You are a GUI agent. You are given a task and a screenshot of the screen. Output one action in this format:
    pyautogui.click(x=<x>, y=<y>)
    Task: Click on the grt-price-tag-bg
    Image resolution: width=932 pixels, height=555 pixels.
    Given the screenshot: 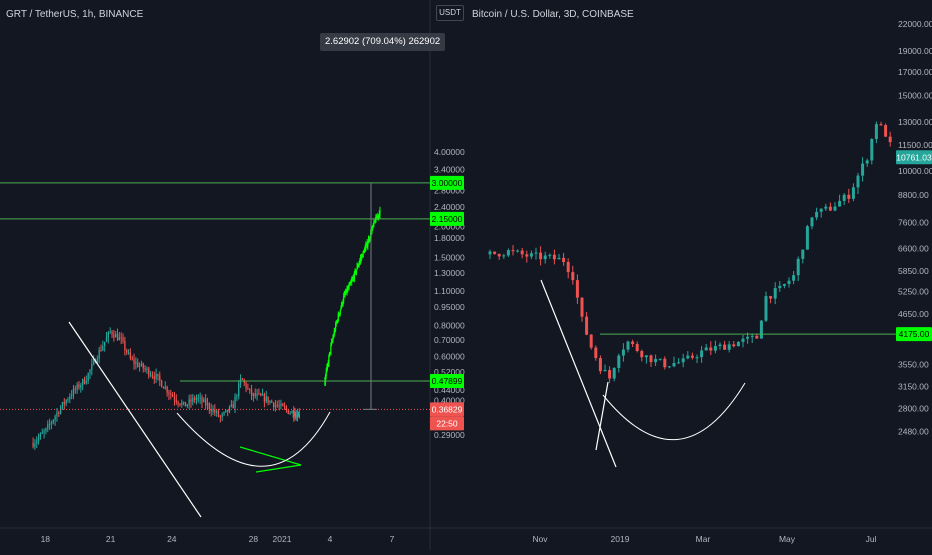 What is the action you would take?
    pyautogui.click(x=447, y=380)
    